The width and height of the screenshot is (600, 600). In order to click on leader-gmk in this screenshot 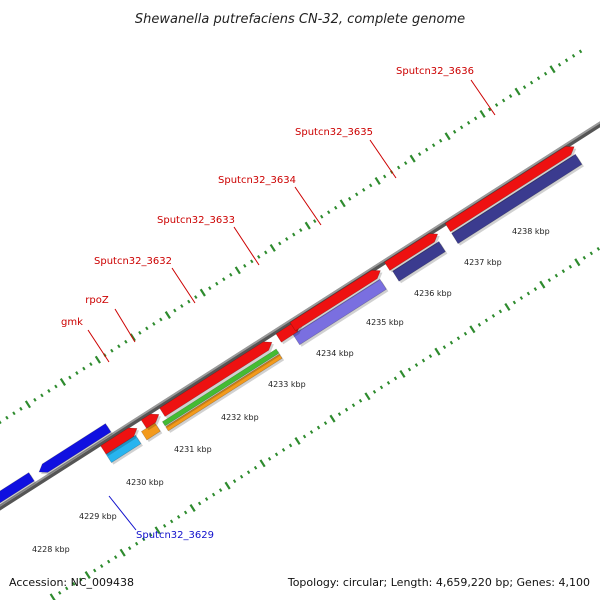, I will do `click(98, 346)`.